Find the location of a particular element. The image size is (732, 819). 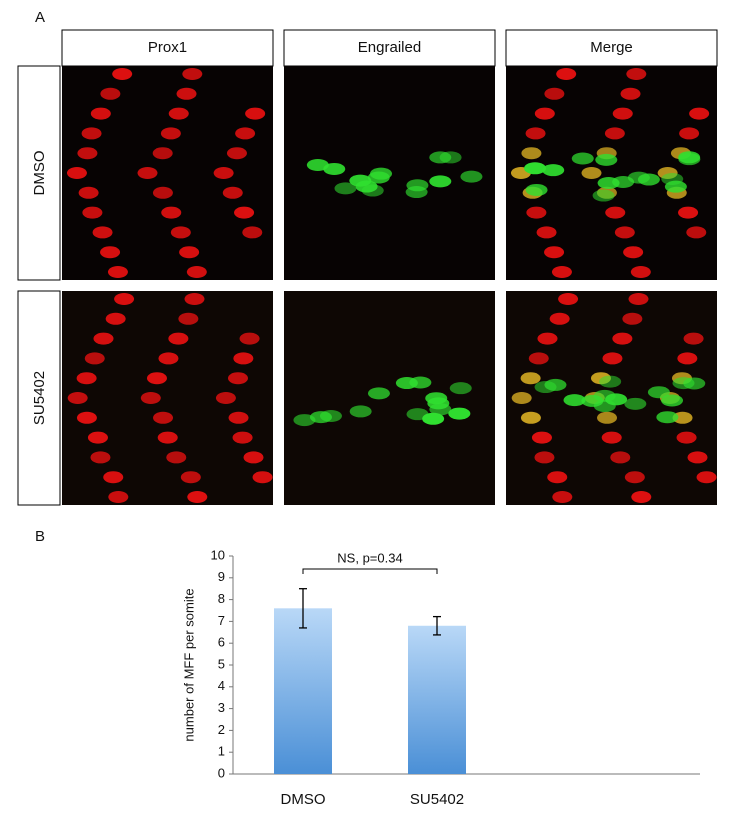

annotation: NS, p=0.34 is located at coordinates (369, 557).